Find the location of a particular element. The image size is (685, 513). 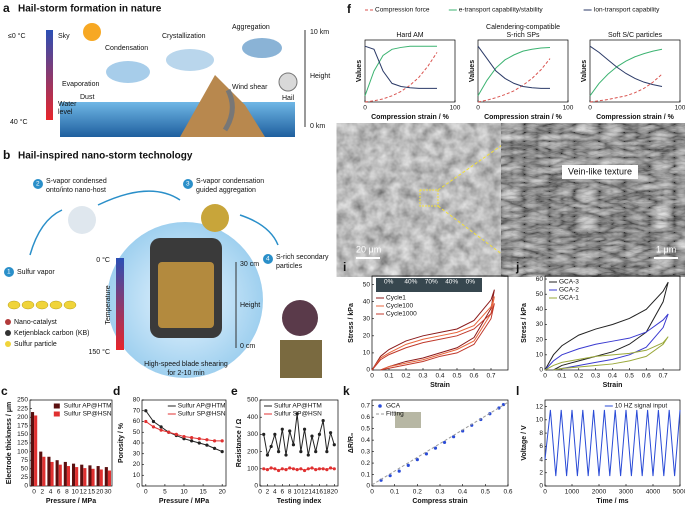

x-tick-label: 15 is located at coordinates (203, 492).